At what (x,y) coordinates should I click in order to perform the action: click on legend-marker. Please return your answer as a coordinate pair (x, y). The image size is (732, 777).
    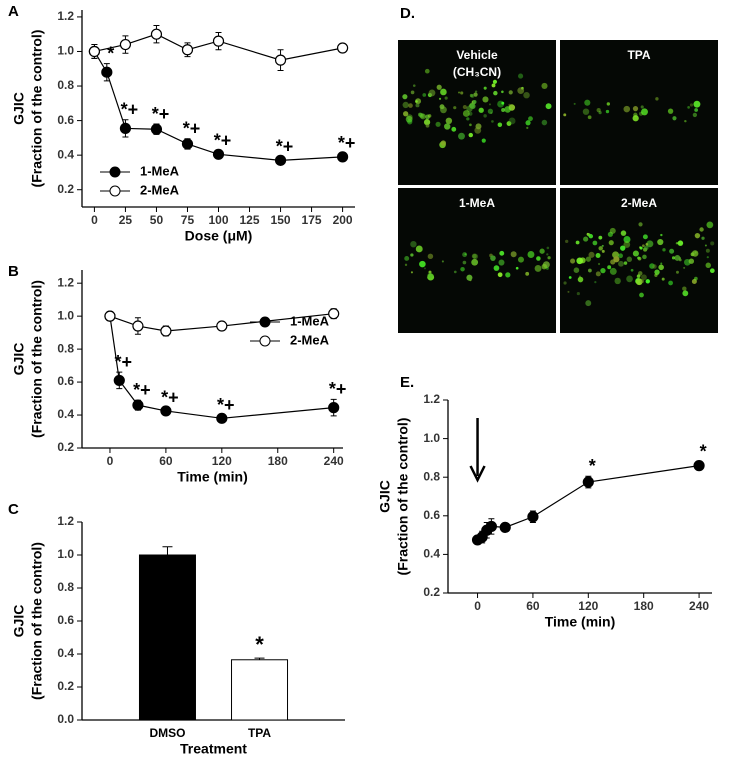
    Looking at the image, I should click on (115, 172).